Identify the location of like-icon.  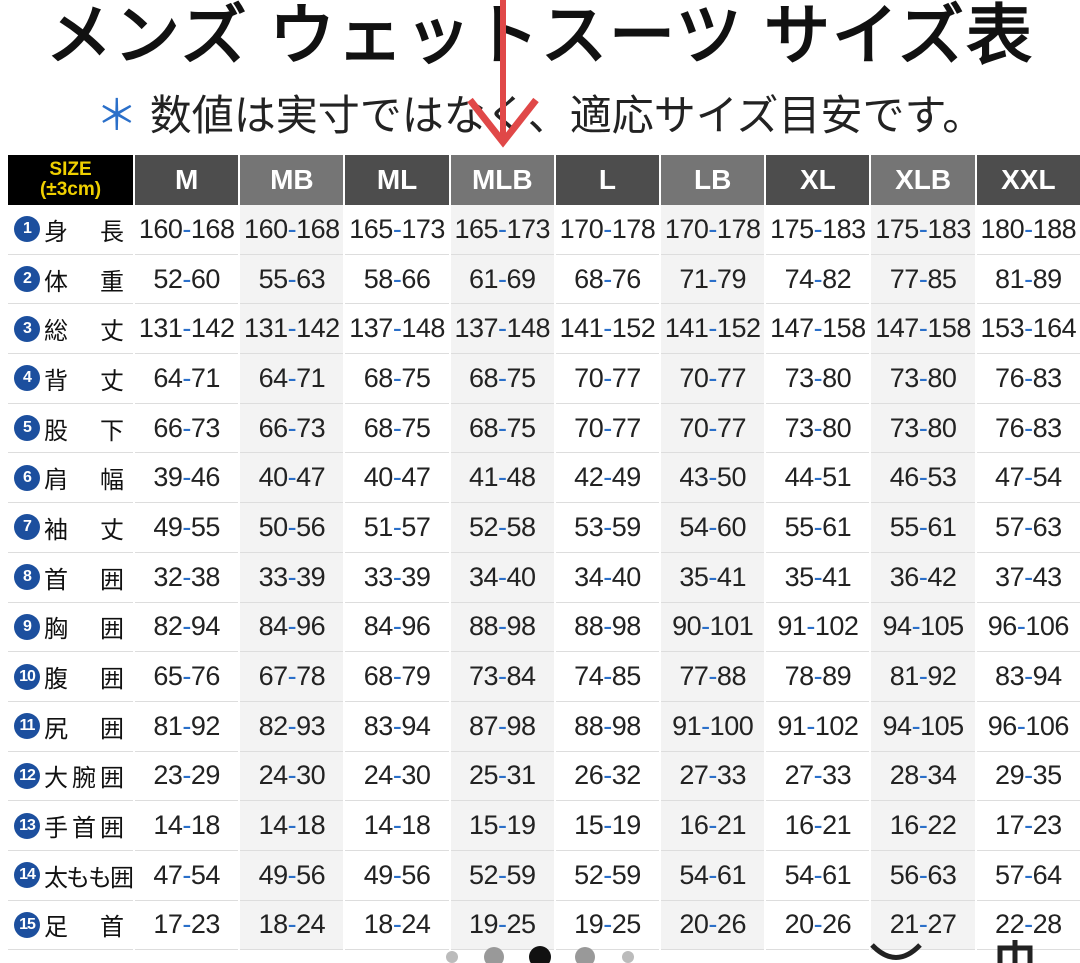
(896, 951).